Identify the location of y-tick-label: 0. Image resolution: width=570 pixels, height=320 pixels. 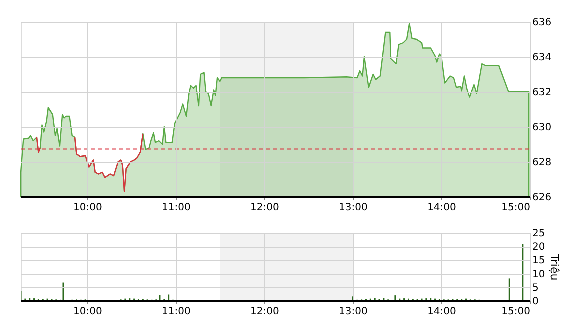
(535, 302).